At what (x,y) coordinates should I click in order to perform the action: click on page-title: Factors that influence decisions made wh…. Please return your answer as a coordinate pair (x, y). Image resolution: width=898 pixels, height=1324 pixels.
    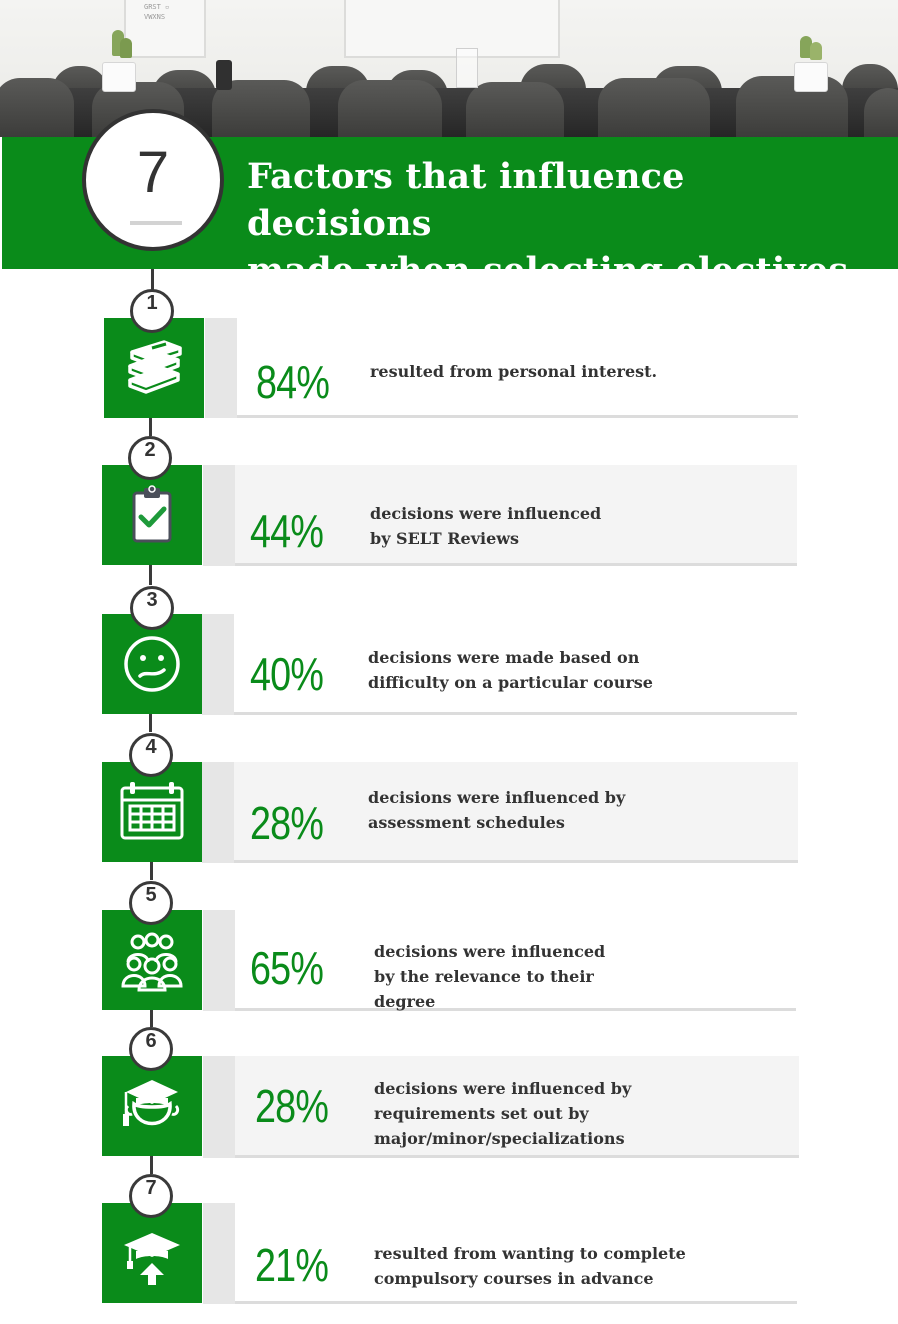
    Looking at the image, I should click on (557, 223).